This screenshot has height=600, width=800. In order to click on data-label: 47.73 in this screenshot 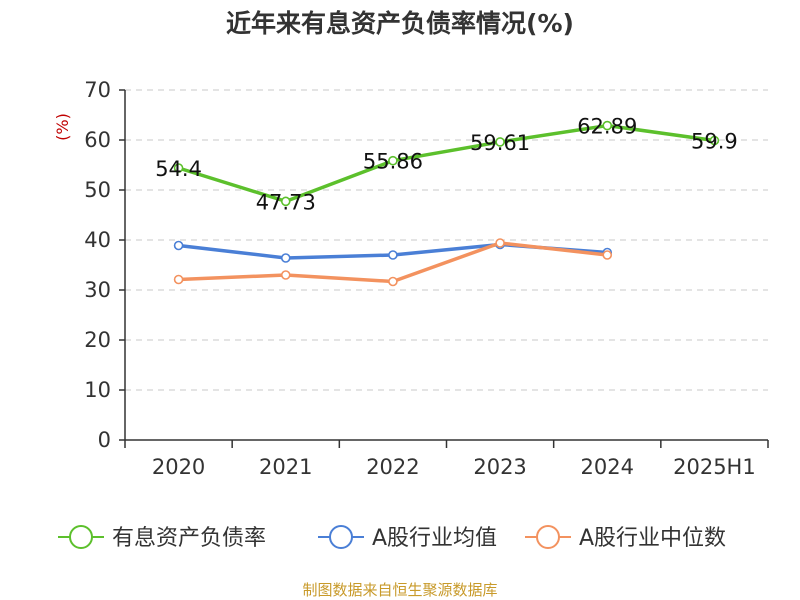, I will do `click(286, 202)`.